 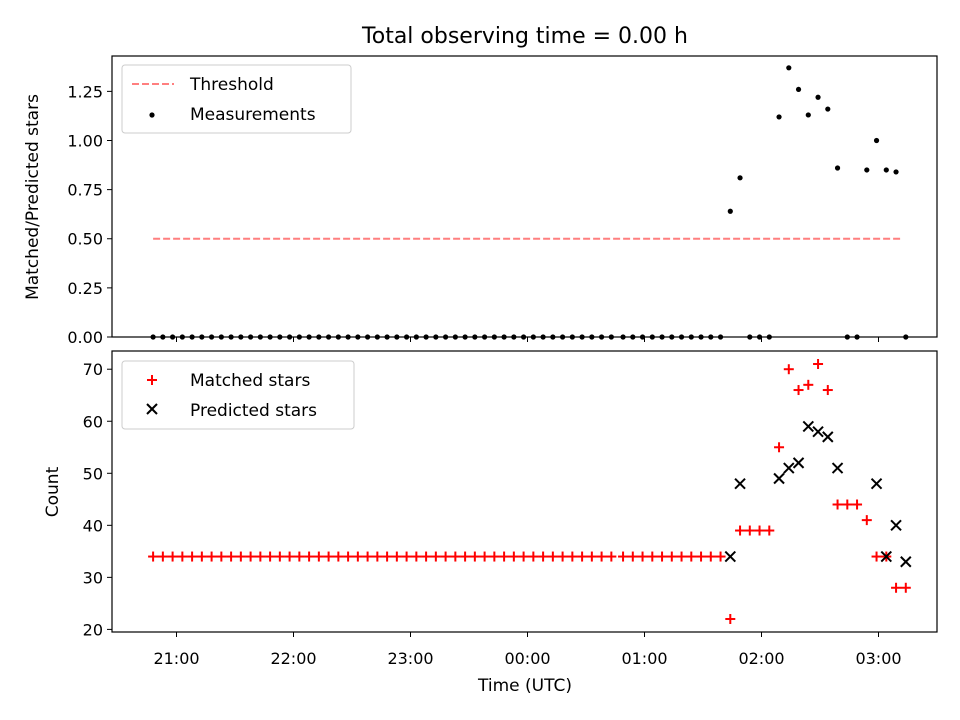 I want to click on count-xtick-label: 02:00, so click(x=761, y=658).